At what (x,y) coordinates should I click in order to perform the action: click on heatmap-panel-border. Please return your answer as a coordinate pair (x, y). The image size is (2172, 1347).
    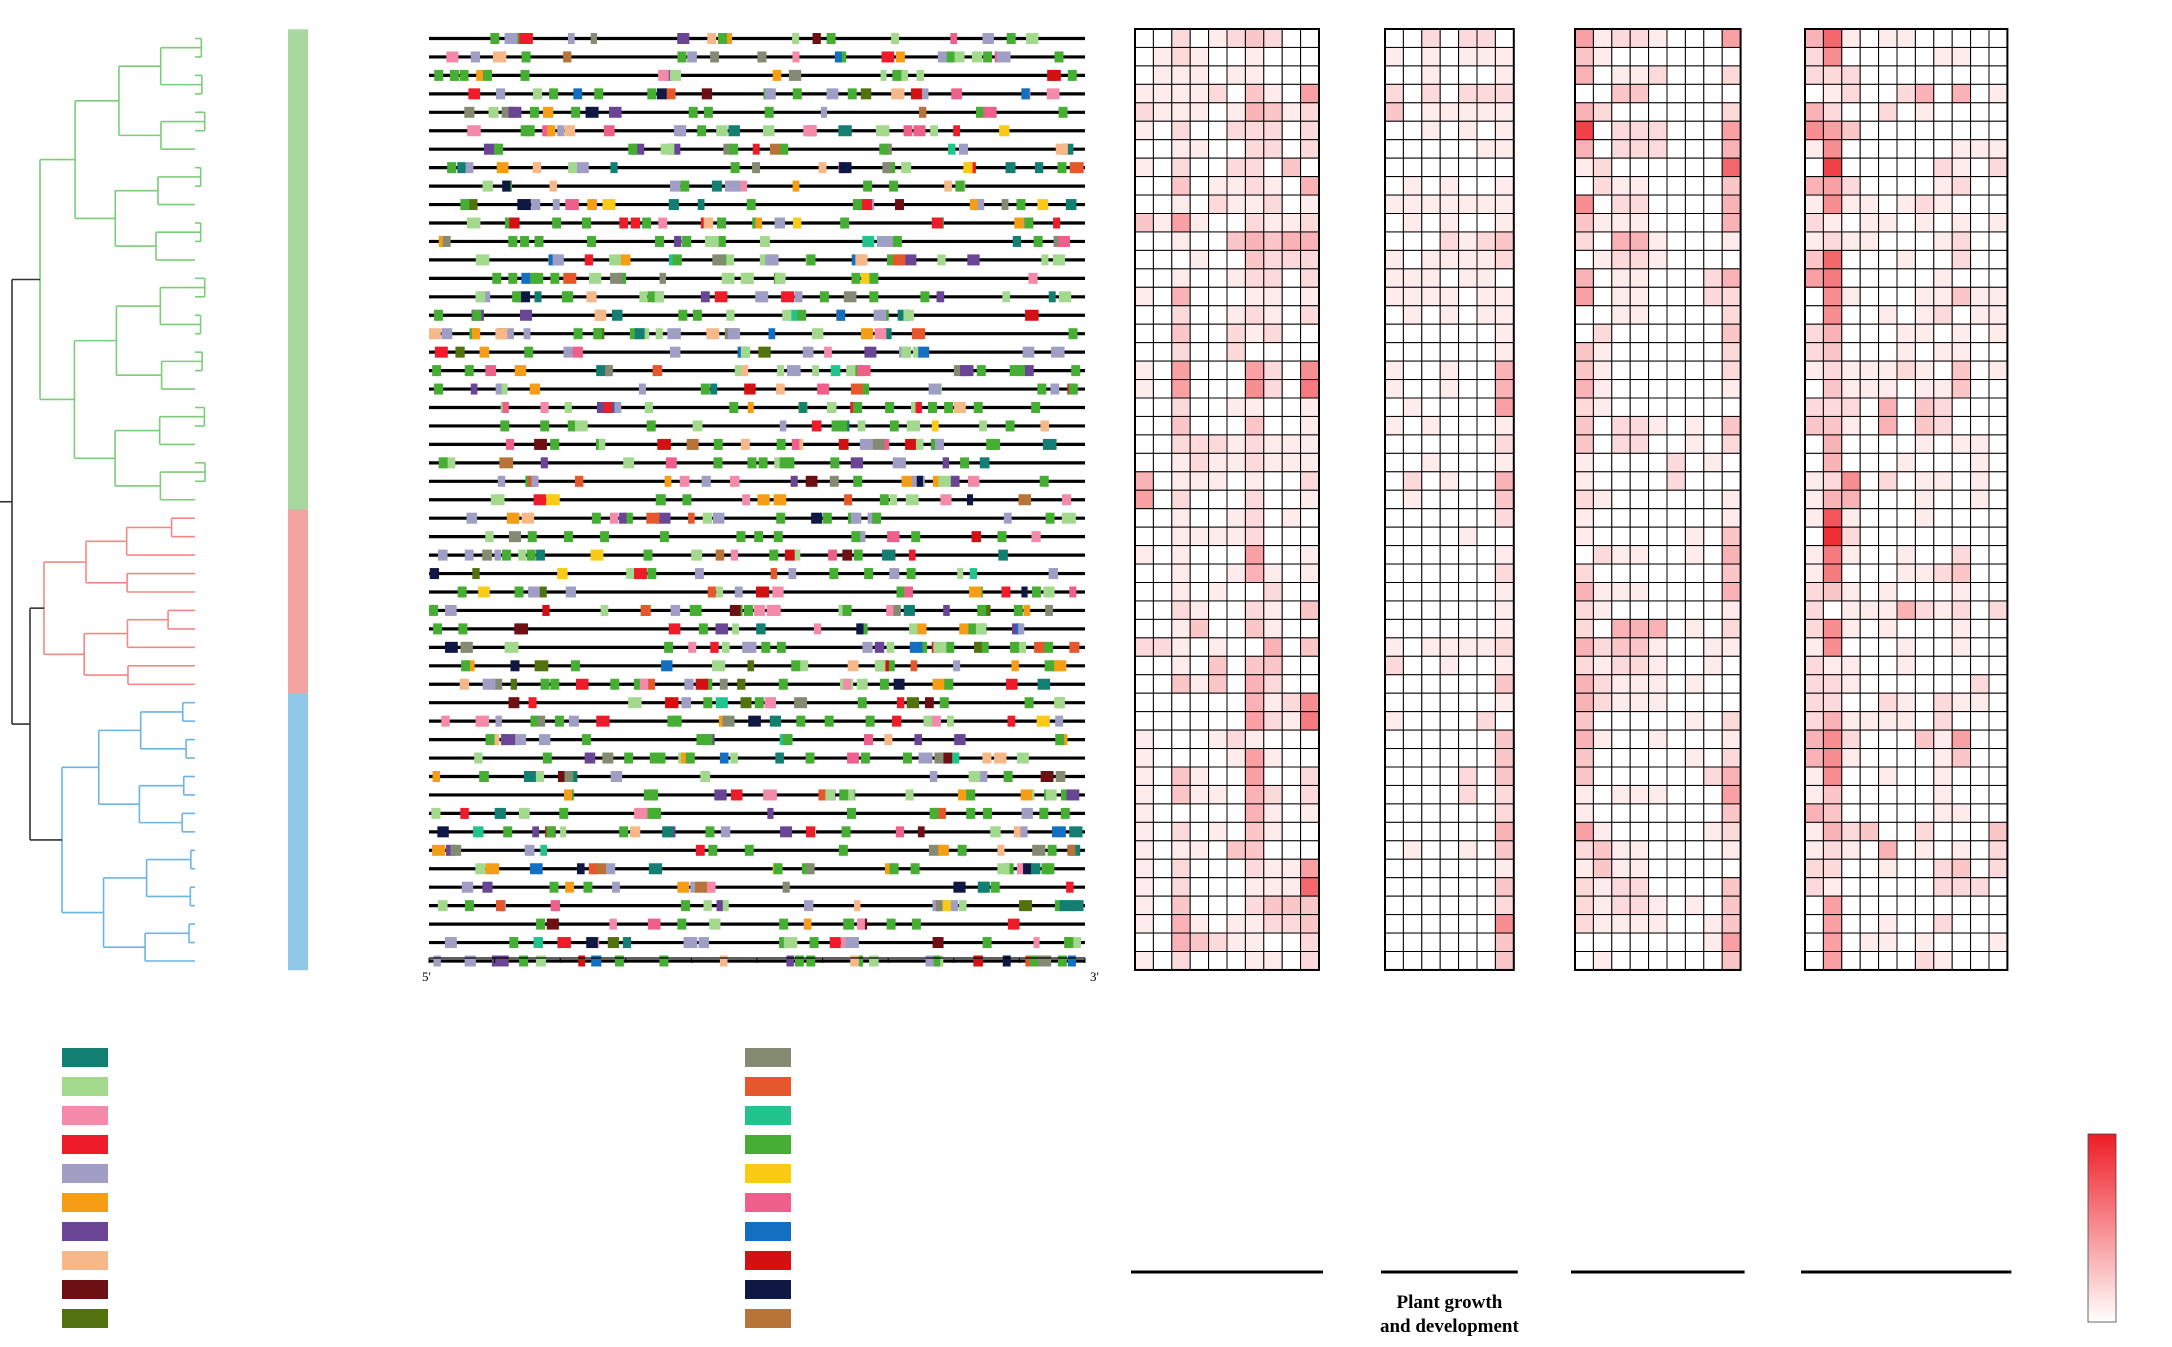
    Looking at the image, I should click on (1658, 499).